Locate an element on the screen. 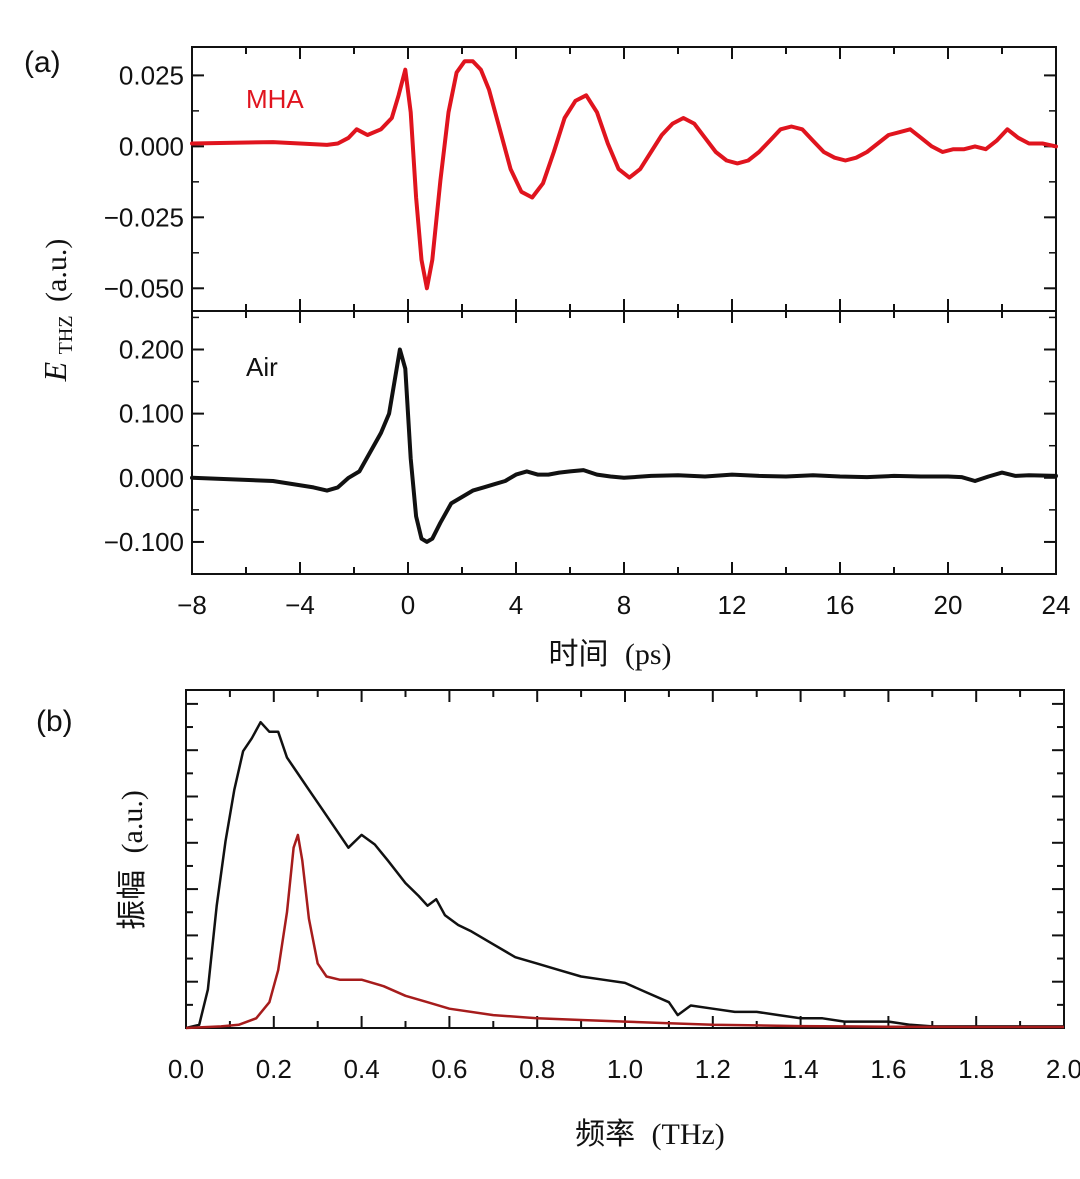  panel-a-y-axis-title-main: E is located at coordinates (55, 371).